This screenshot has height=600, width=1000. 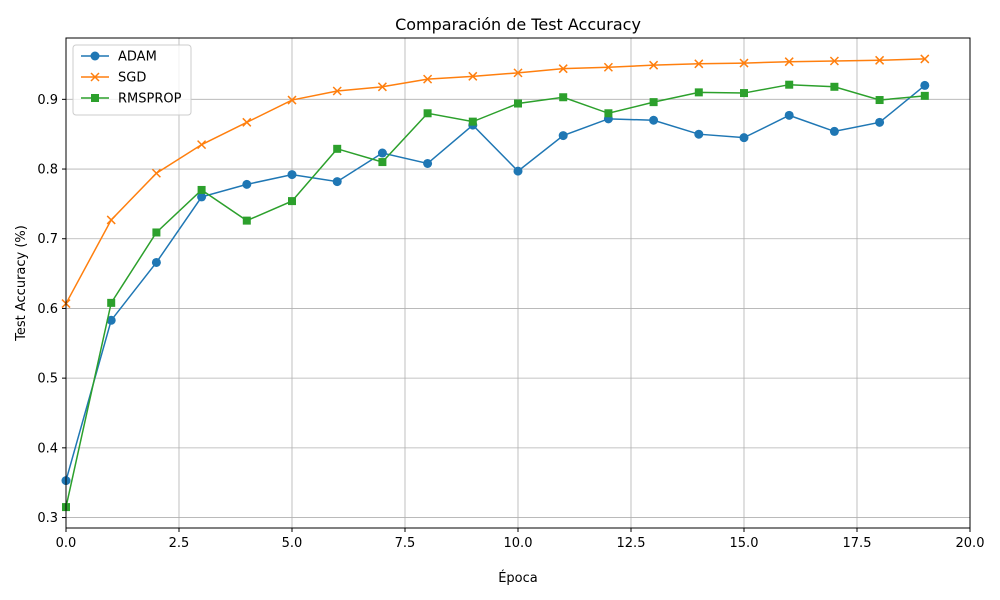 What do you see at coordinates (47, 309) in the screenshot?
I see `y-tick-label: 0.6` at bounding box center [47, 309].